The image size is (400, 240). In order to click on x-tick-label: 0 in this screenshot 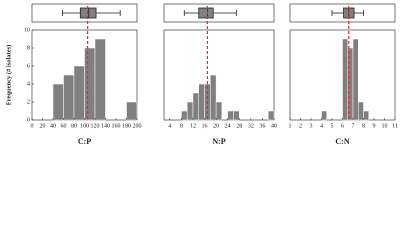, I will do `click(32, 126)`.